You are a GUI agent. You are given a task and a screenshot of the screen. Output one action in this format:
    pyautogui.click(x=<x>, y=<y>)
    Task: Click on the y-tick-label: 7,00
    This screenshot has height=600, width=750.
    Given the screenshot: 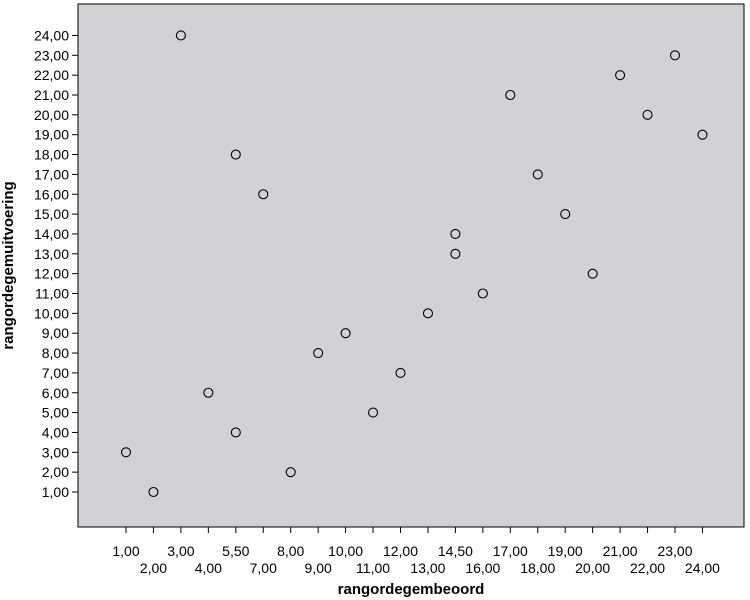 What is the action you would take?
    pyautogui.click(x=55, y=373)
    